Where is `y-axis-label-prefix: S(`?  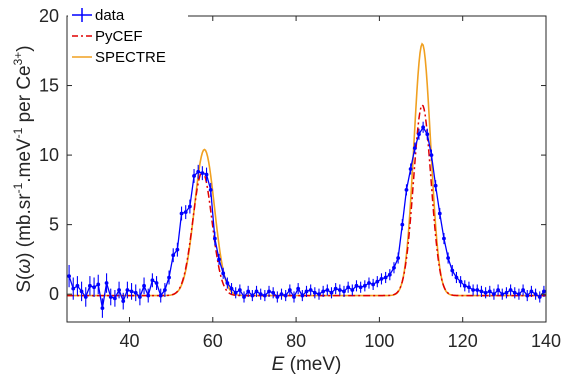 y-axis-label-prefix: S( is located at coordinates (24, 283).